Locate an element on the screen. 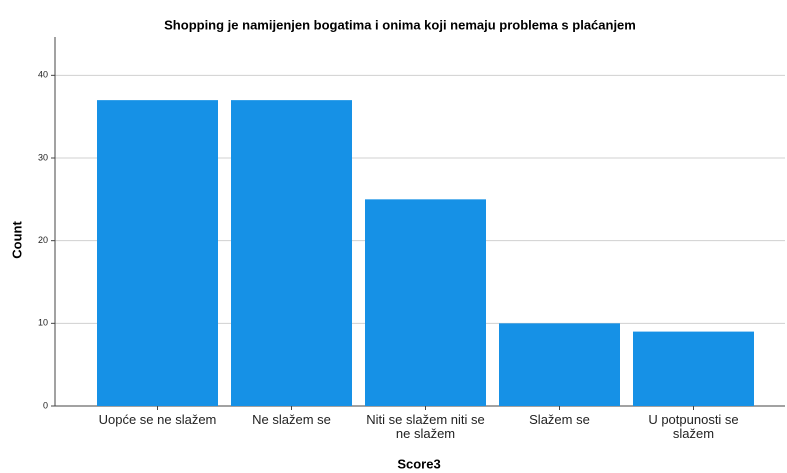 The height and width of the screenshot is (473, 787). x-tick-label: Ne slažem se is located at coordinates (291, 419).